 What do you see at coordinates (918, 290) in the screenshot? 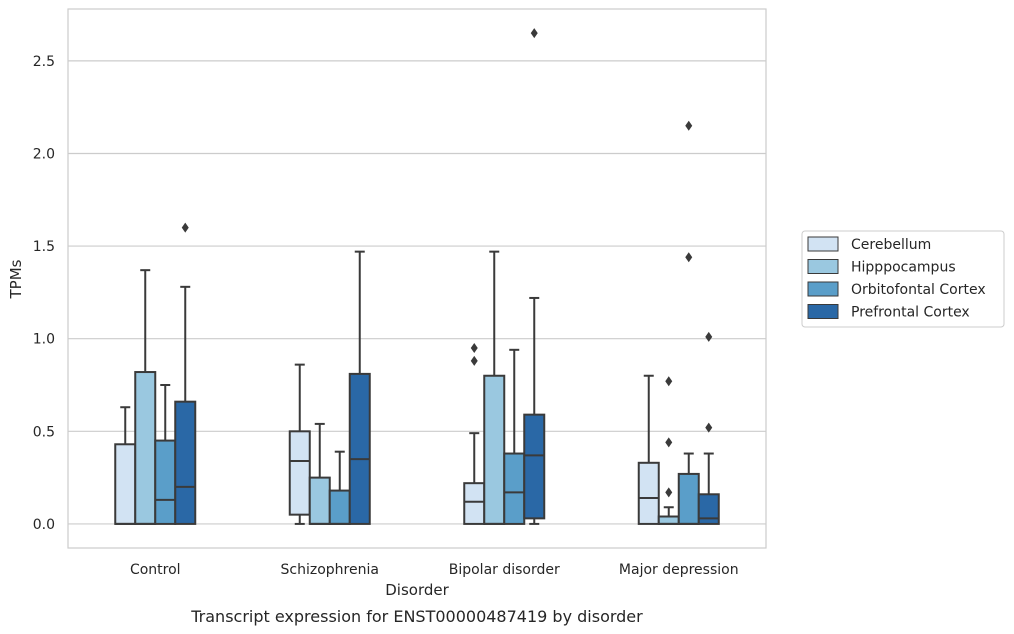
I see `legend-label: Orbitofontal Cortex` at bounding box center [918, 290].